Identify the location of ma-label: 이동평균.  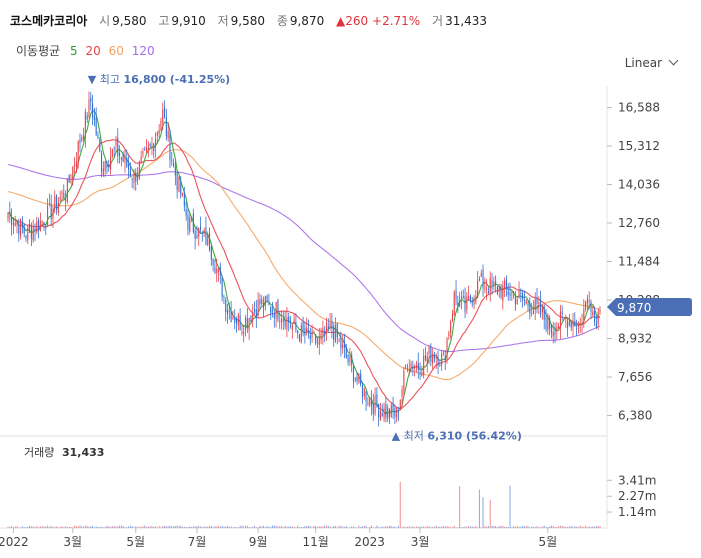
(38, 51).